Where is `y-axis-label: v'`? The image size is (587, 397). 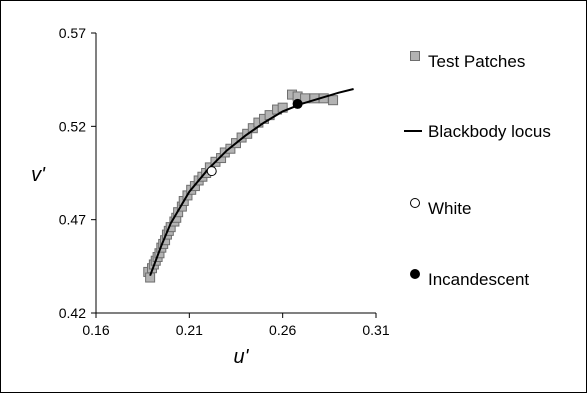
y-axis-label: v' is located at coordinates (38, 175).